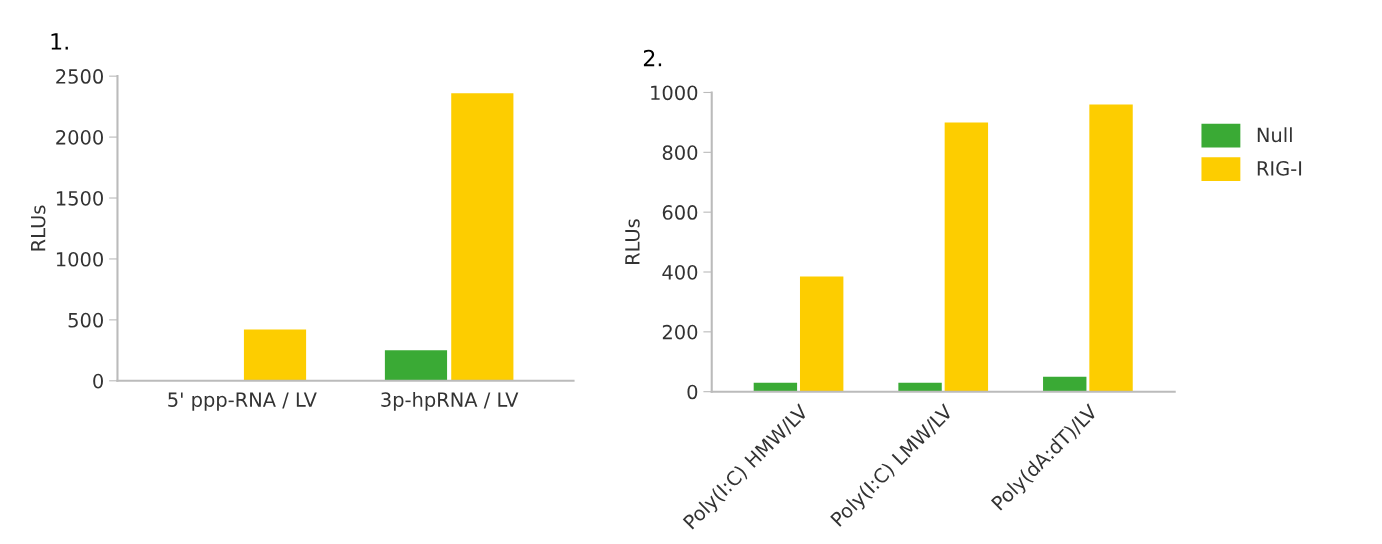 This screenshot has height=544, width=1382. Describe the element at coordinates (59, 41) in the screenshot. I see `chart-title: 1.` at that location.